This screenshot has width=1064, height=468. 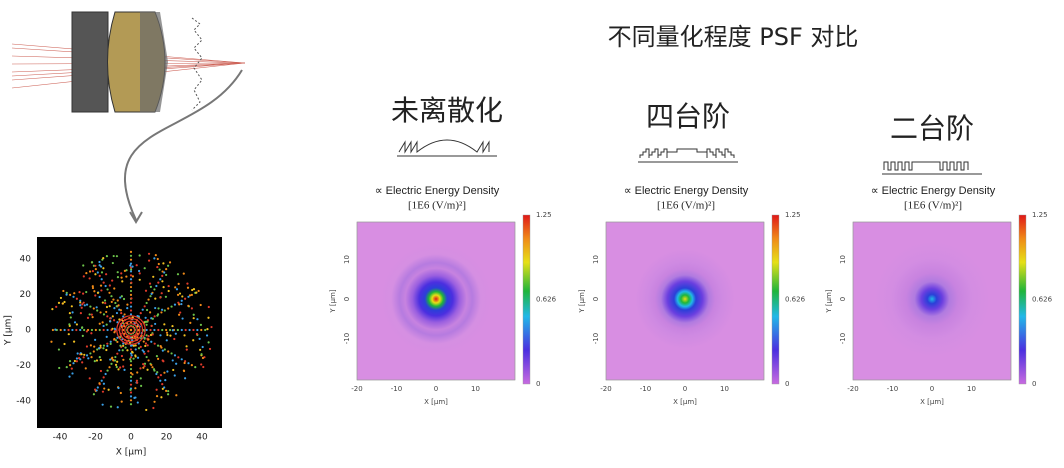 I want to click on y-tick-label: -10, so click(x=347, y=338).